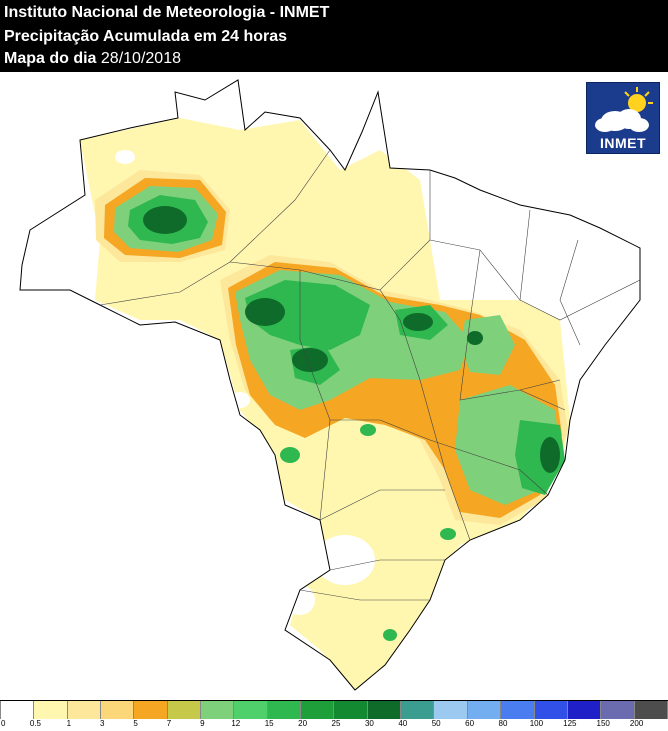 The height and width of the screenshot is (731, 668). What do you see at coordinates (102, 723) in the screenshot?
I see `legend-label: 3` at bounding box center [102, 723].